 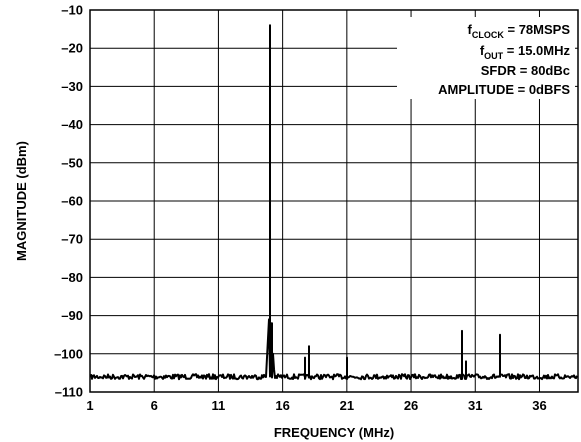 I want to click on y-tick-label: –90, so click(x=72, y=315).